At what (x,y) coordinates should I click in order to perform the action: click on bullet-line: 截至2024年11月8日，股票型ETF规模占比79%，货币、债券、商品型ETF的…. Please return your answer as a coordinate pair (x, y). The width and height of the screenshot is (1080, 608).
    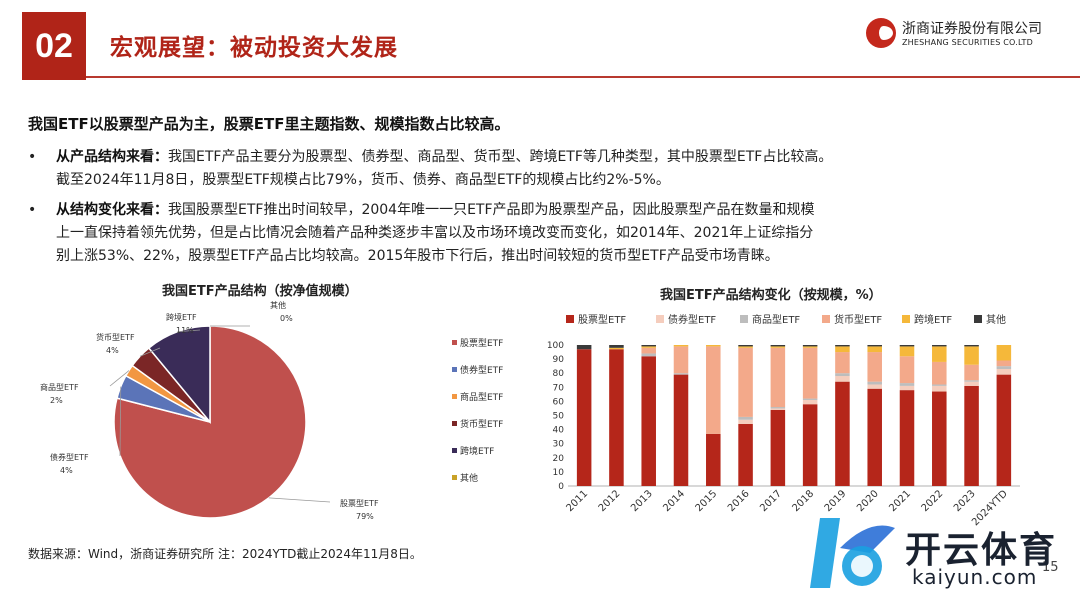
    Looking at the image, I should click on (363, 180).